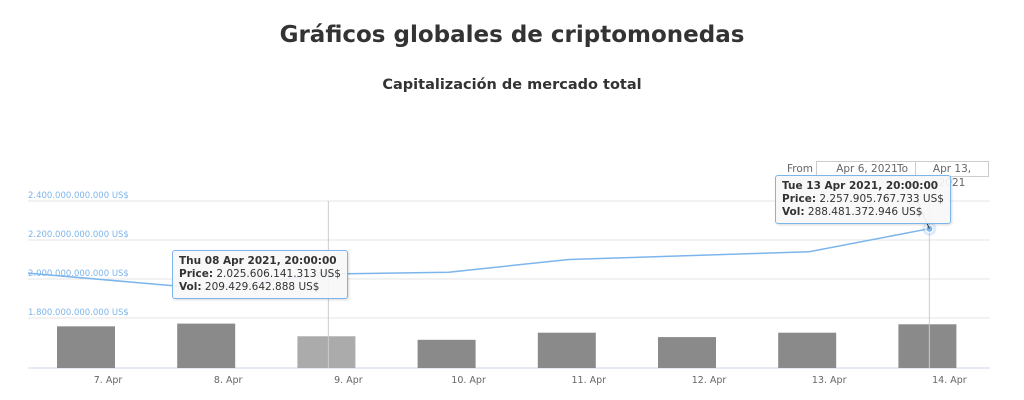 This screenshot has height=400, width=1024. What do you see at coordinates (829, 380) in the screenshot?
I see `x-tick-label: 13. Apr` at bounding box center [829, 380].